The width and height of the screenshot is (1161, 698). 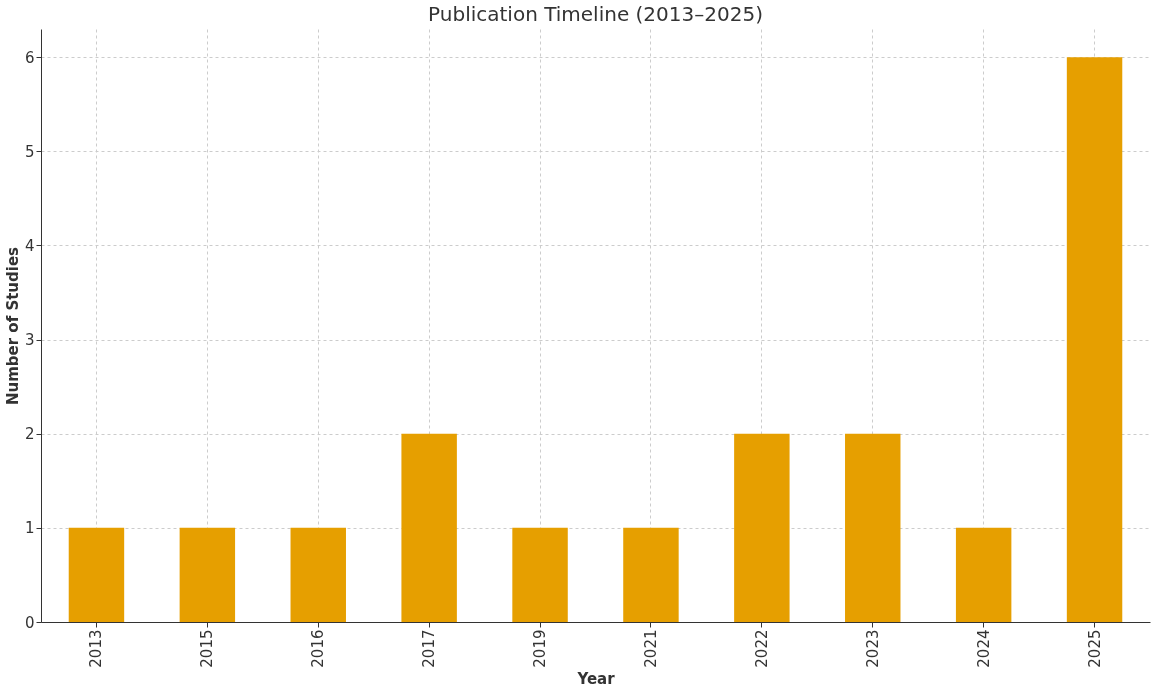 What do you see at coordinates (1094, 648) in the screenshot?
I see `x-tick-label: 2025` at bounding box center [1094, 648].